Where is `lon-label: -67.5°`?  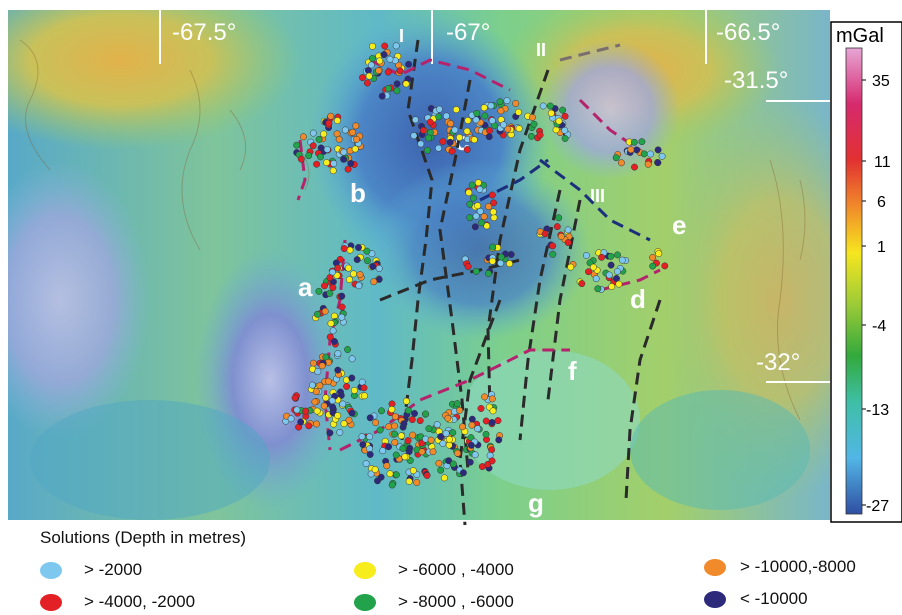 lon-label: -67.5° is located at coordinates (204, 32).